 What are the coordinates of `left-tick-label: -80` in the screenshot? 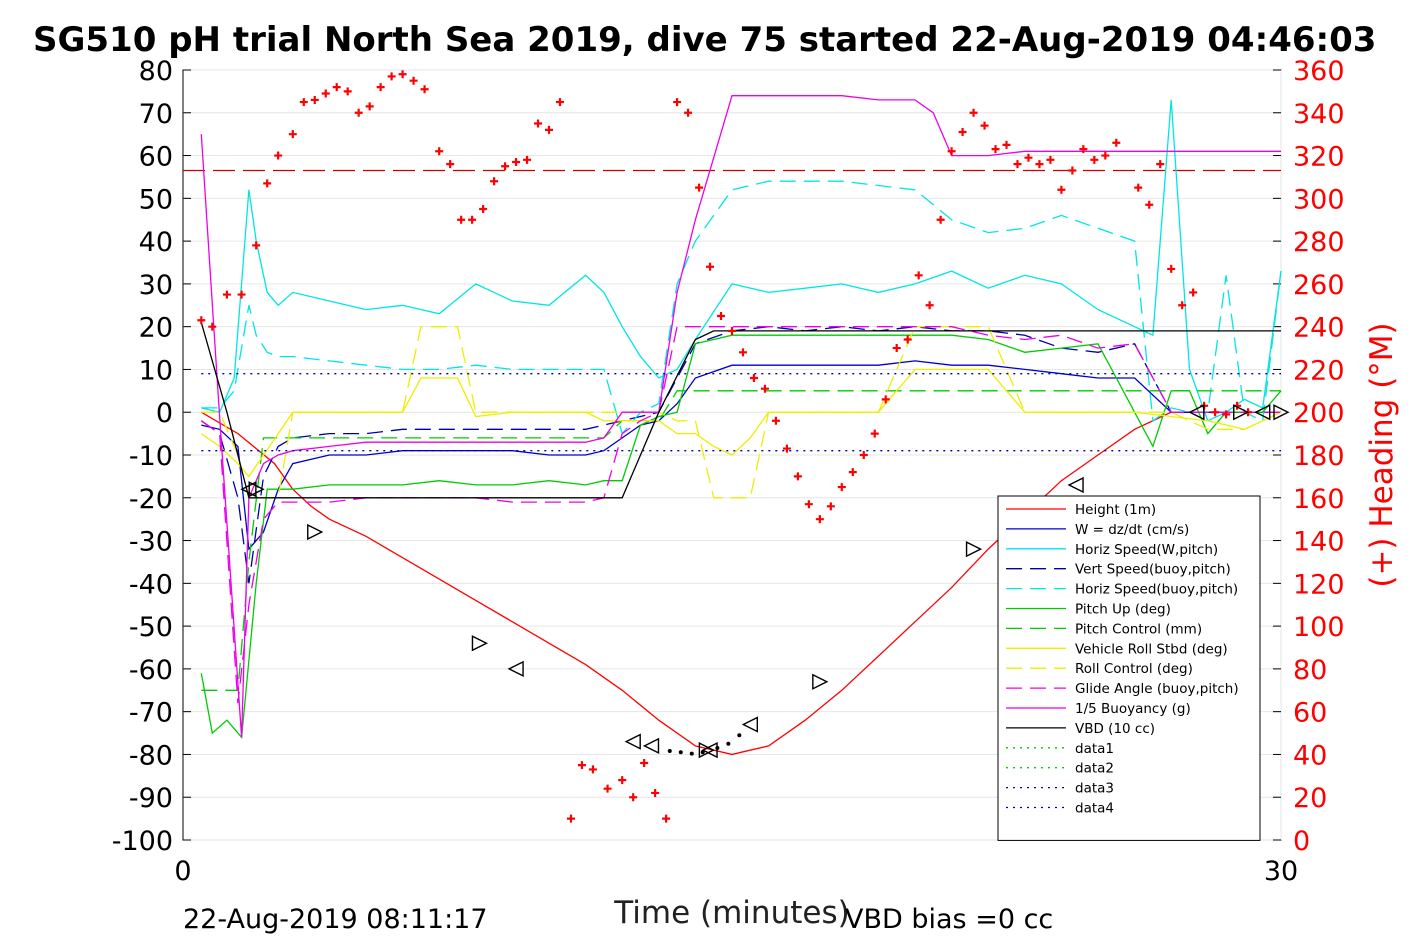 It's located at (151, 755).